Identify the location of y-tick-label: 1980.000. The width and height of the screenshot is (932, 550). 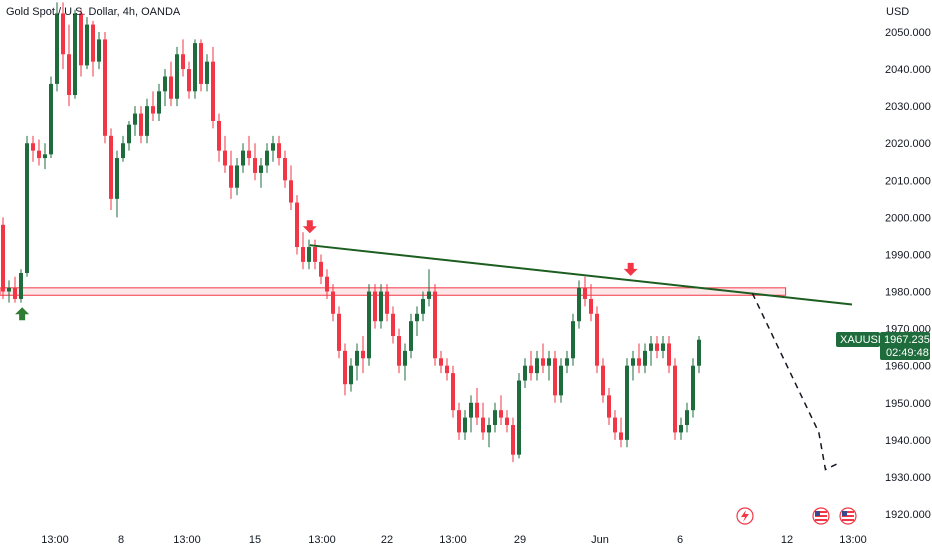
(908, 293).